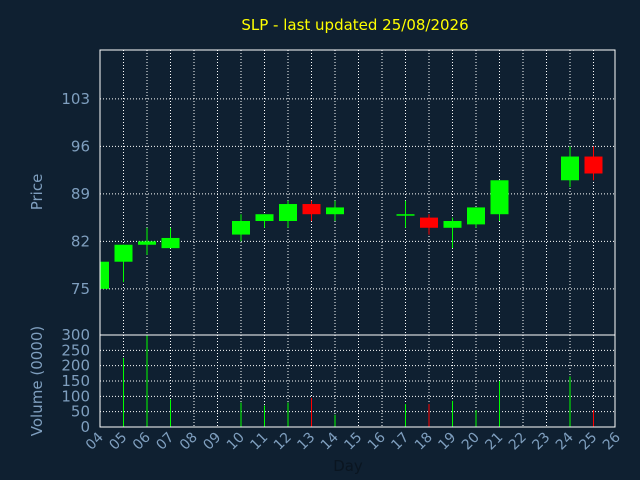 Image resolution: width=640 pixels, height=480 pixels. Describe the element at coordinates (75, 99) in the screenshot. I see `price-tick-label: 103` at that location.